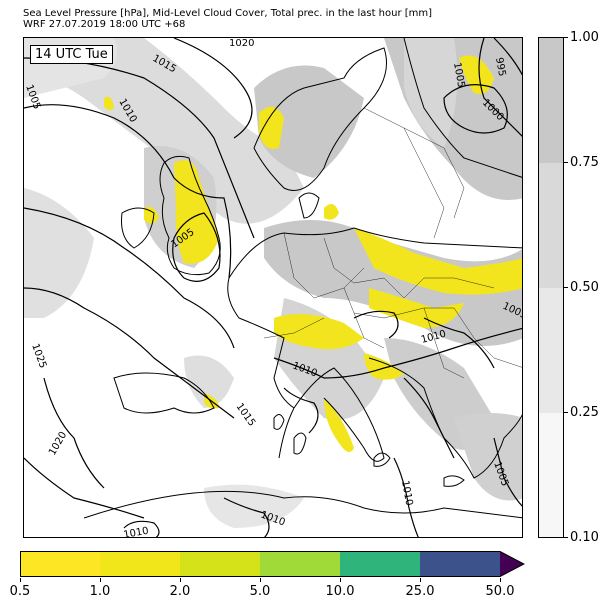 Image resolution: width=613 pixels, height=610 pixels. Describe the element at coordinates (38, 356) in the screenshot. I see `isobar-label: 1025` at that location.